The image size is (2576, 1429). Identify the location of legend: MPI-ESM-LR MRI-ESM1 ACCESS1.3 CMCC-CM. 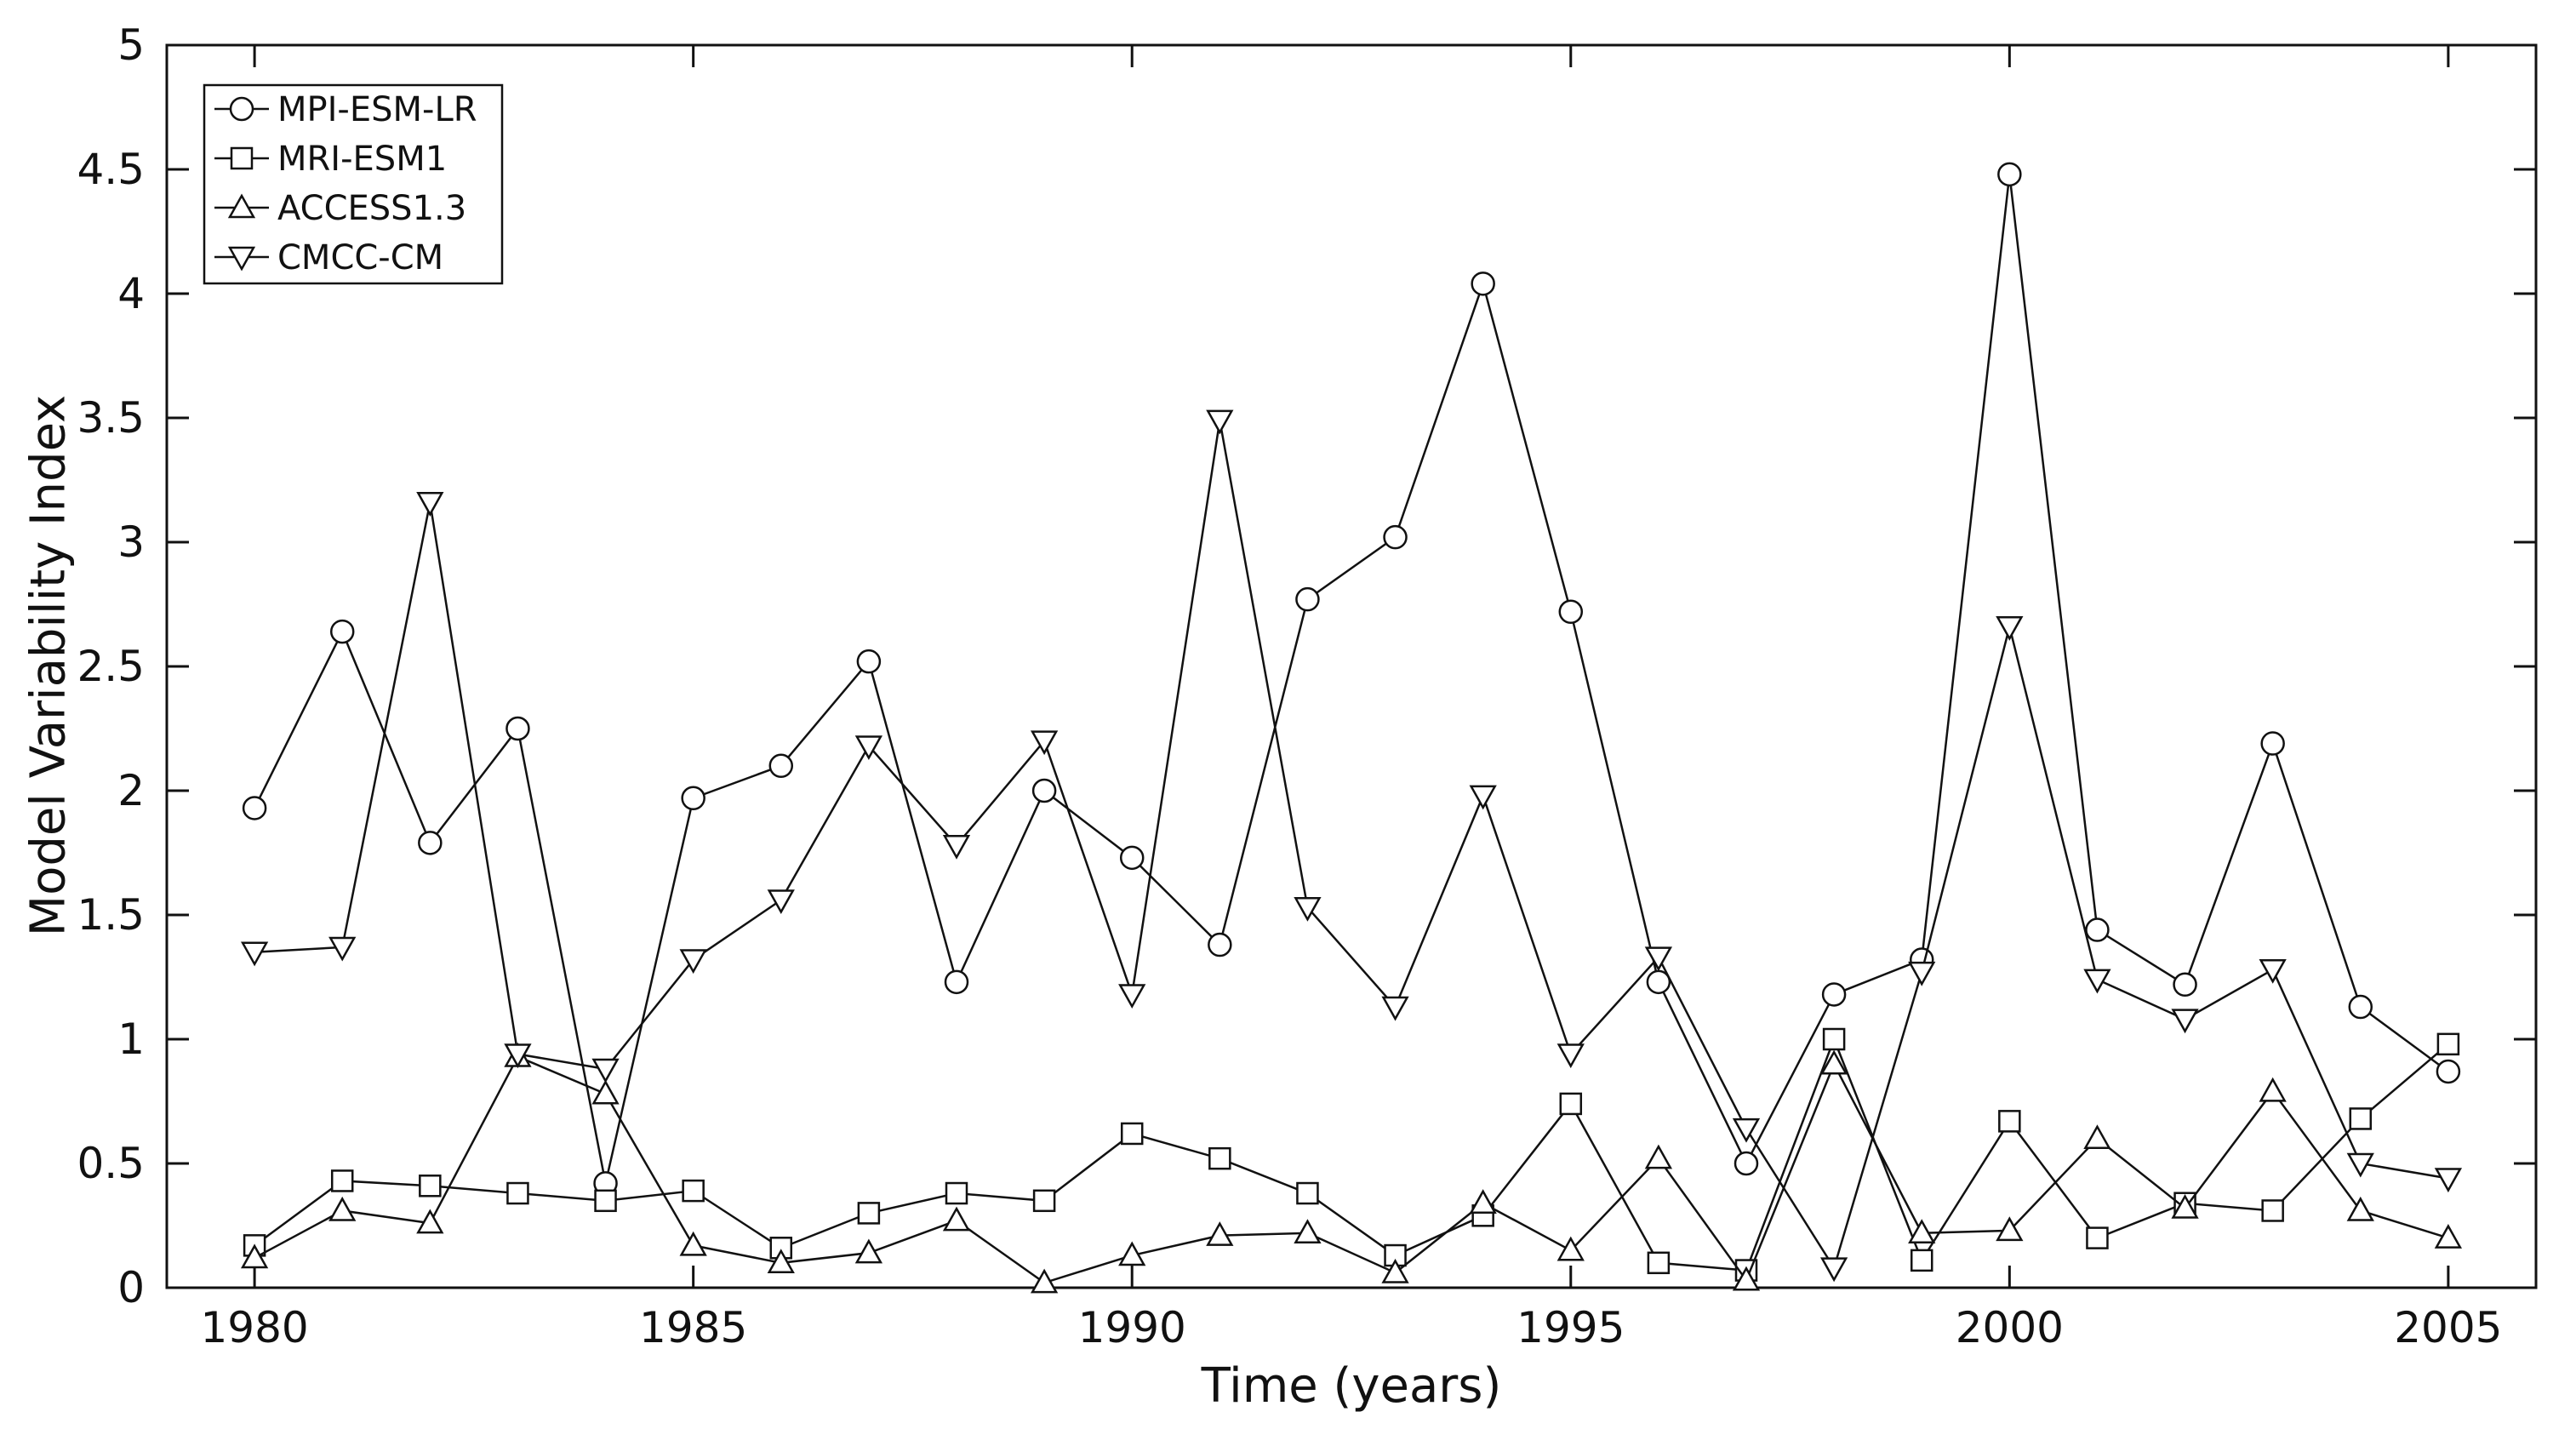
(353, 184).